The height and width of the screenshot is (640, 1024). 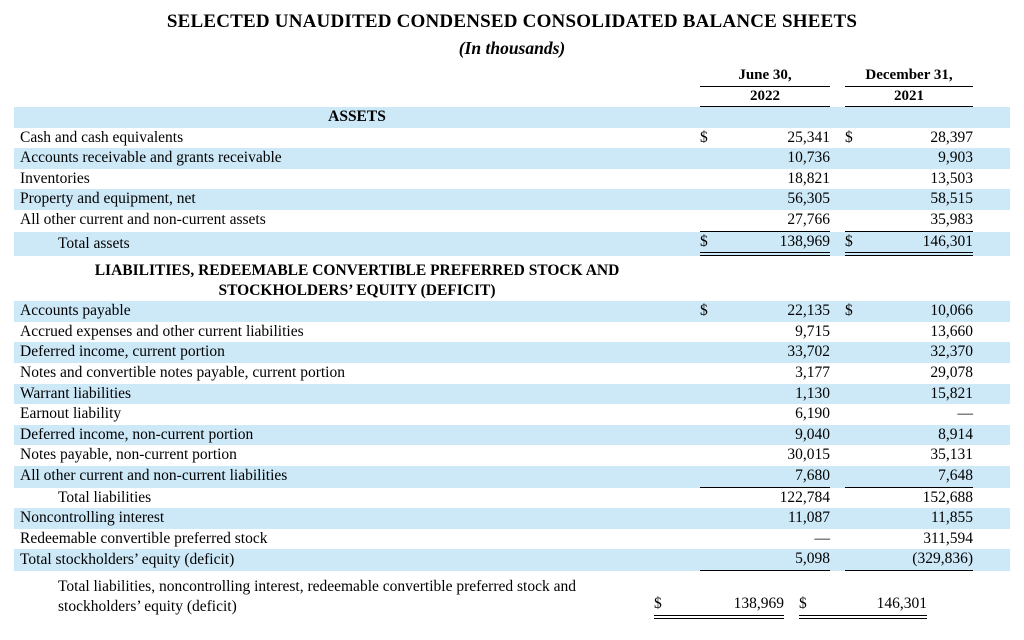 What do you see at coordinates (765, 518) in the screenshot?
I see `value-cell: 11,087` at bounding box center [765, 518].